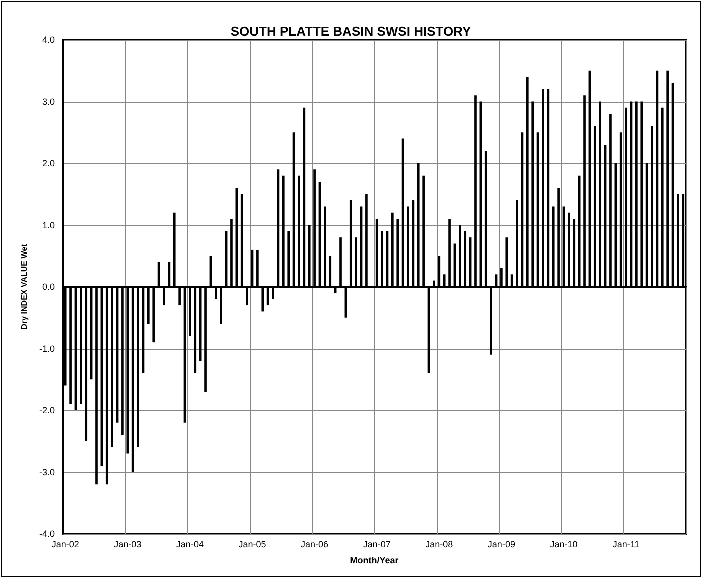 This screenshot has width=702, height=578. What do you see at coordinates (252, 545) in the screenshot?
I see `x-tick-label: Jan-05` at bounding box center [252, 545].